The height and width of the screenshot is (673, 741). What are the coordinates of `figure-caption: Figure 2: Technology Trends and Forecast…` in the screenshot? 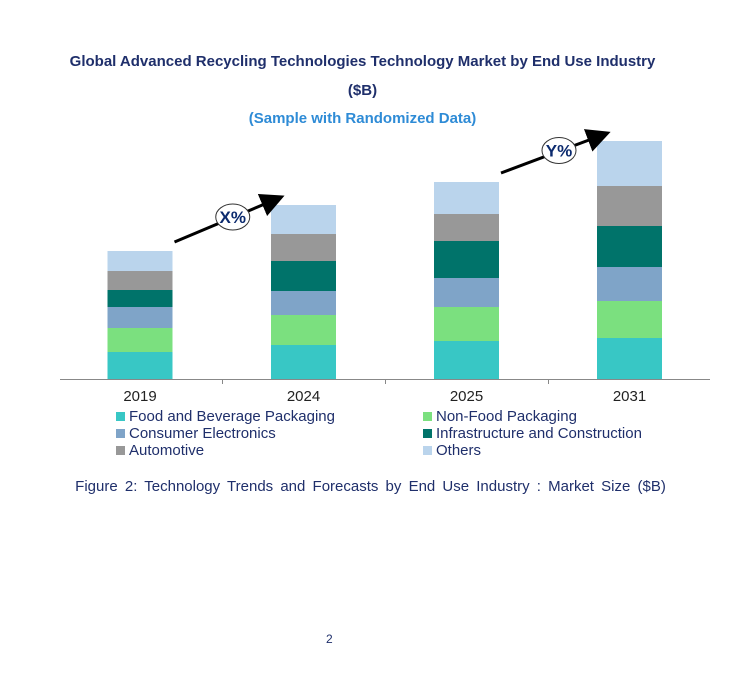 It's located at (370, 486).